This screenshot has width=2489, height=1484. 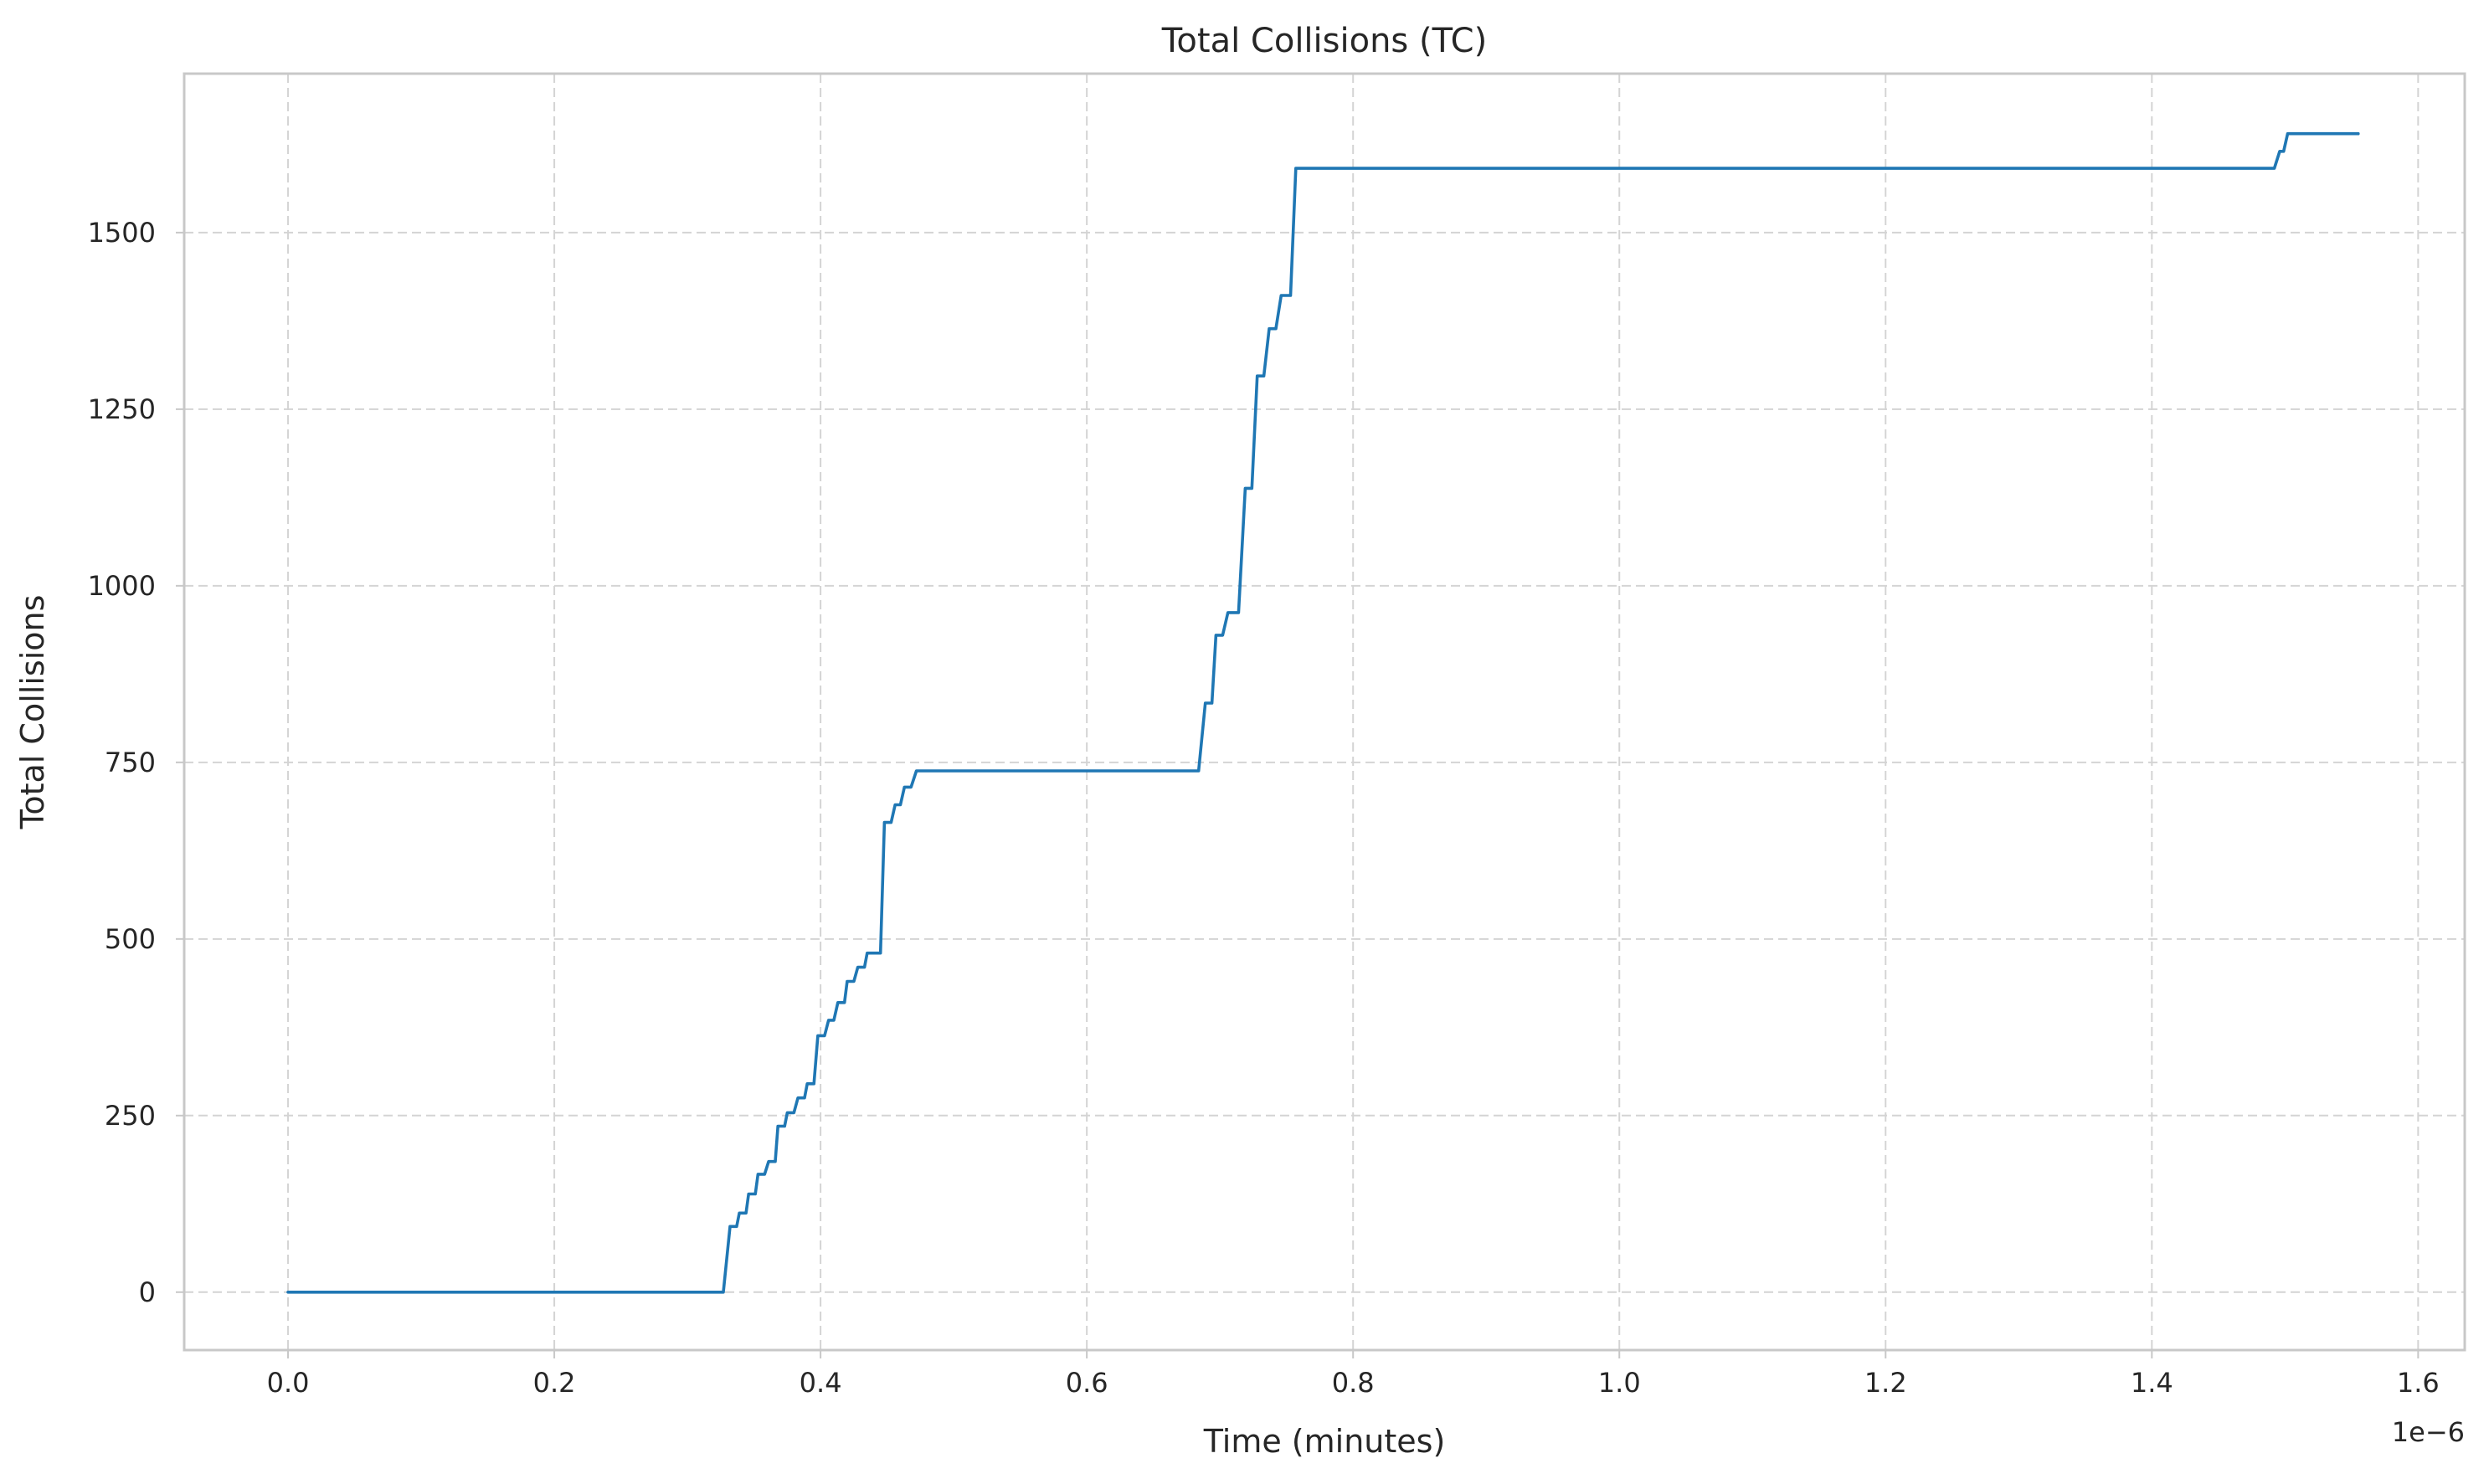 What do you see at coordinates (1885, 1383) in the screenshot?
I see `x-tick-label: 1.2` at bounding box center [1885, 1383].